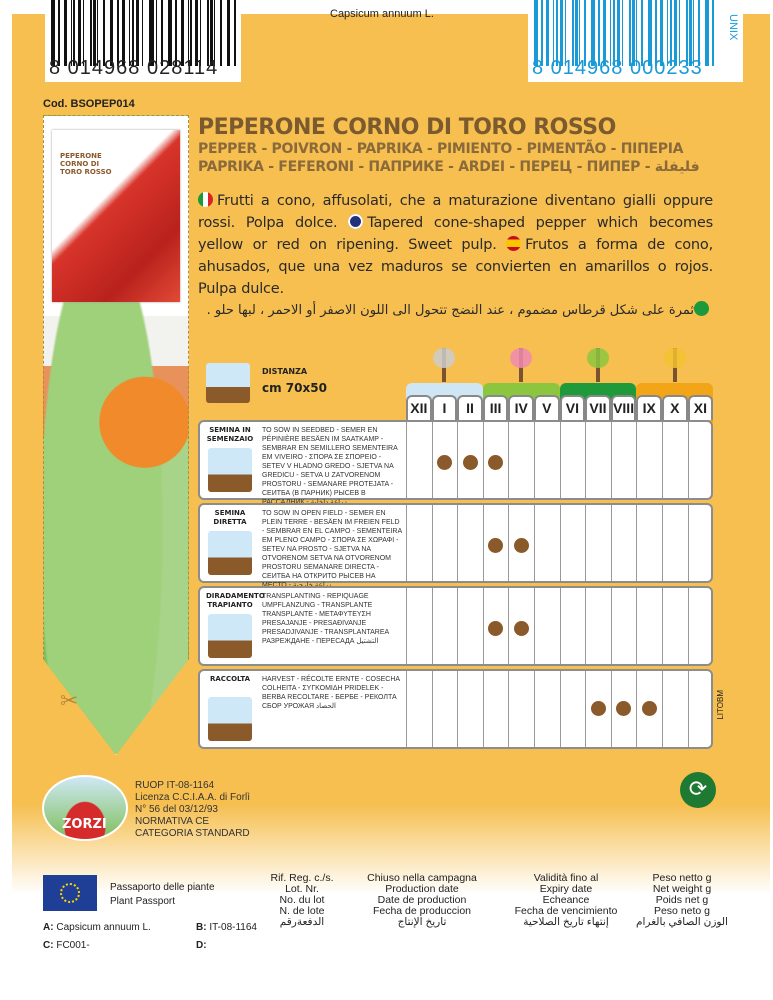 The image size is (773, 1000). Describe the element at coordinates (86, 164) in the screenshot. I see `thumbnail-title: PEPERONE CORNO DI TORO ROSSO` at that location.